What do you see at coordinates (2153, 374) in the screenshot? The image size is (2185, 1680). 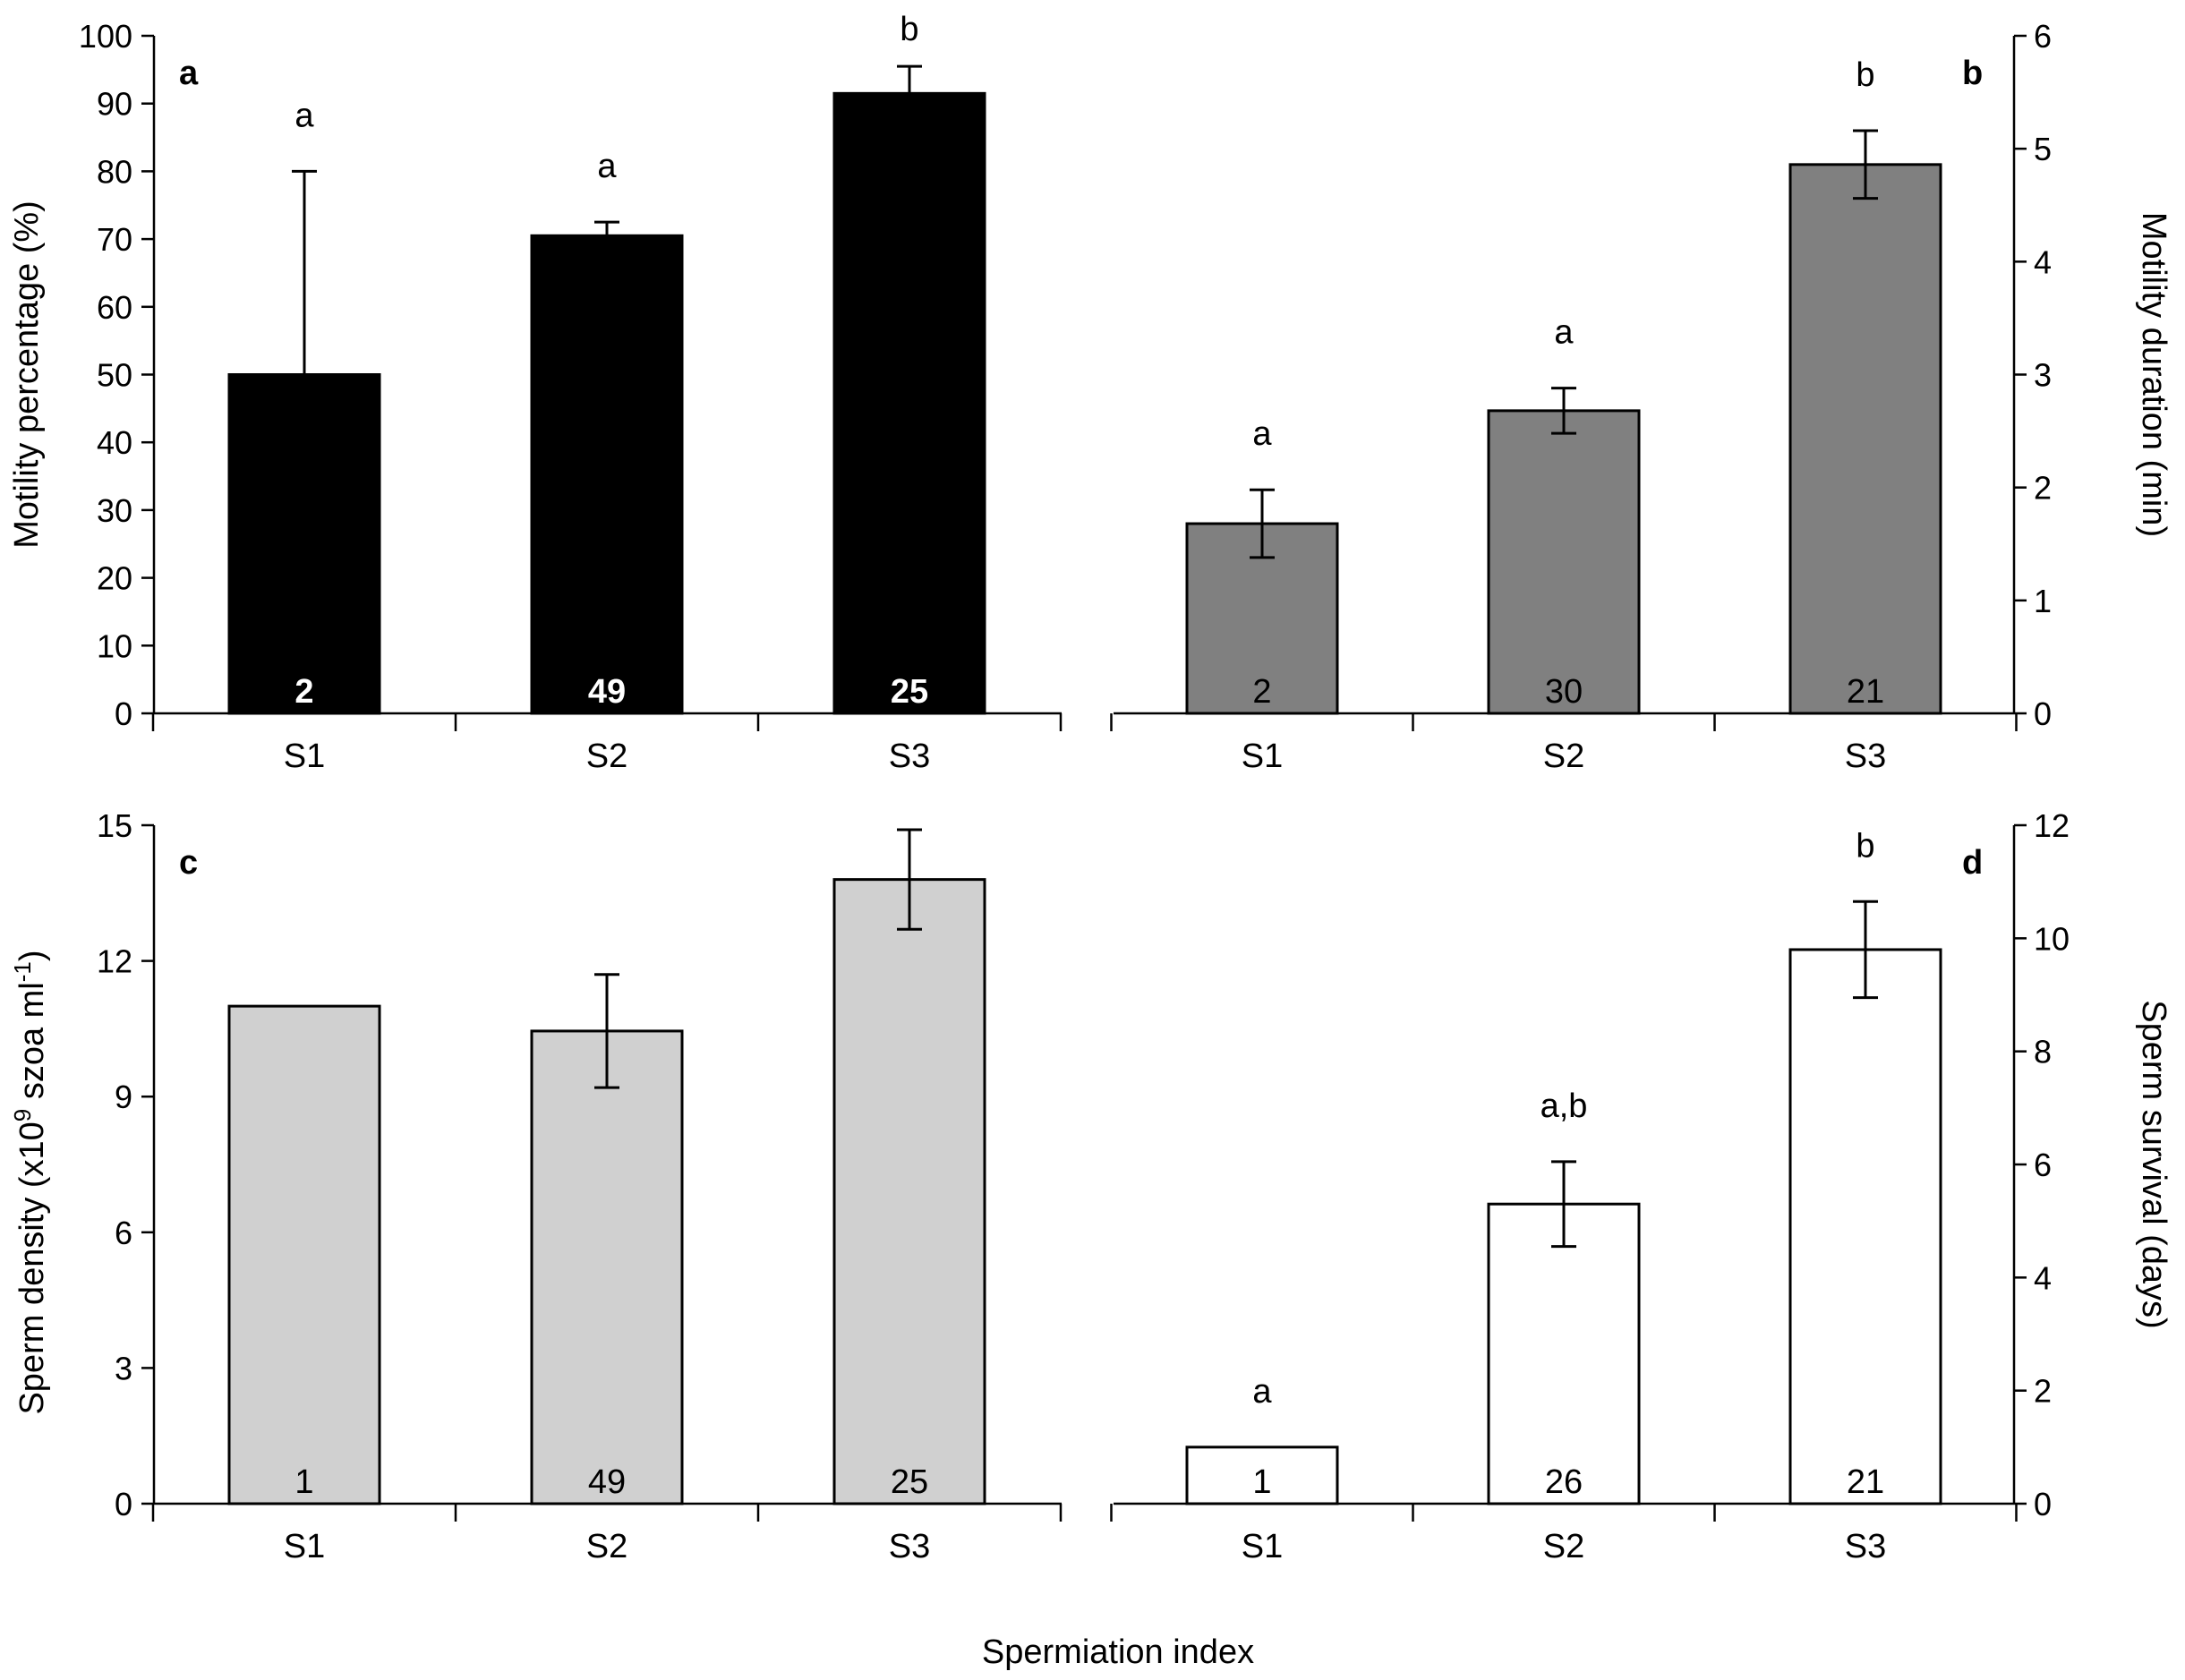 I see `y-axis-title: Motility duration (min)` at bounding box center [2153, 374].